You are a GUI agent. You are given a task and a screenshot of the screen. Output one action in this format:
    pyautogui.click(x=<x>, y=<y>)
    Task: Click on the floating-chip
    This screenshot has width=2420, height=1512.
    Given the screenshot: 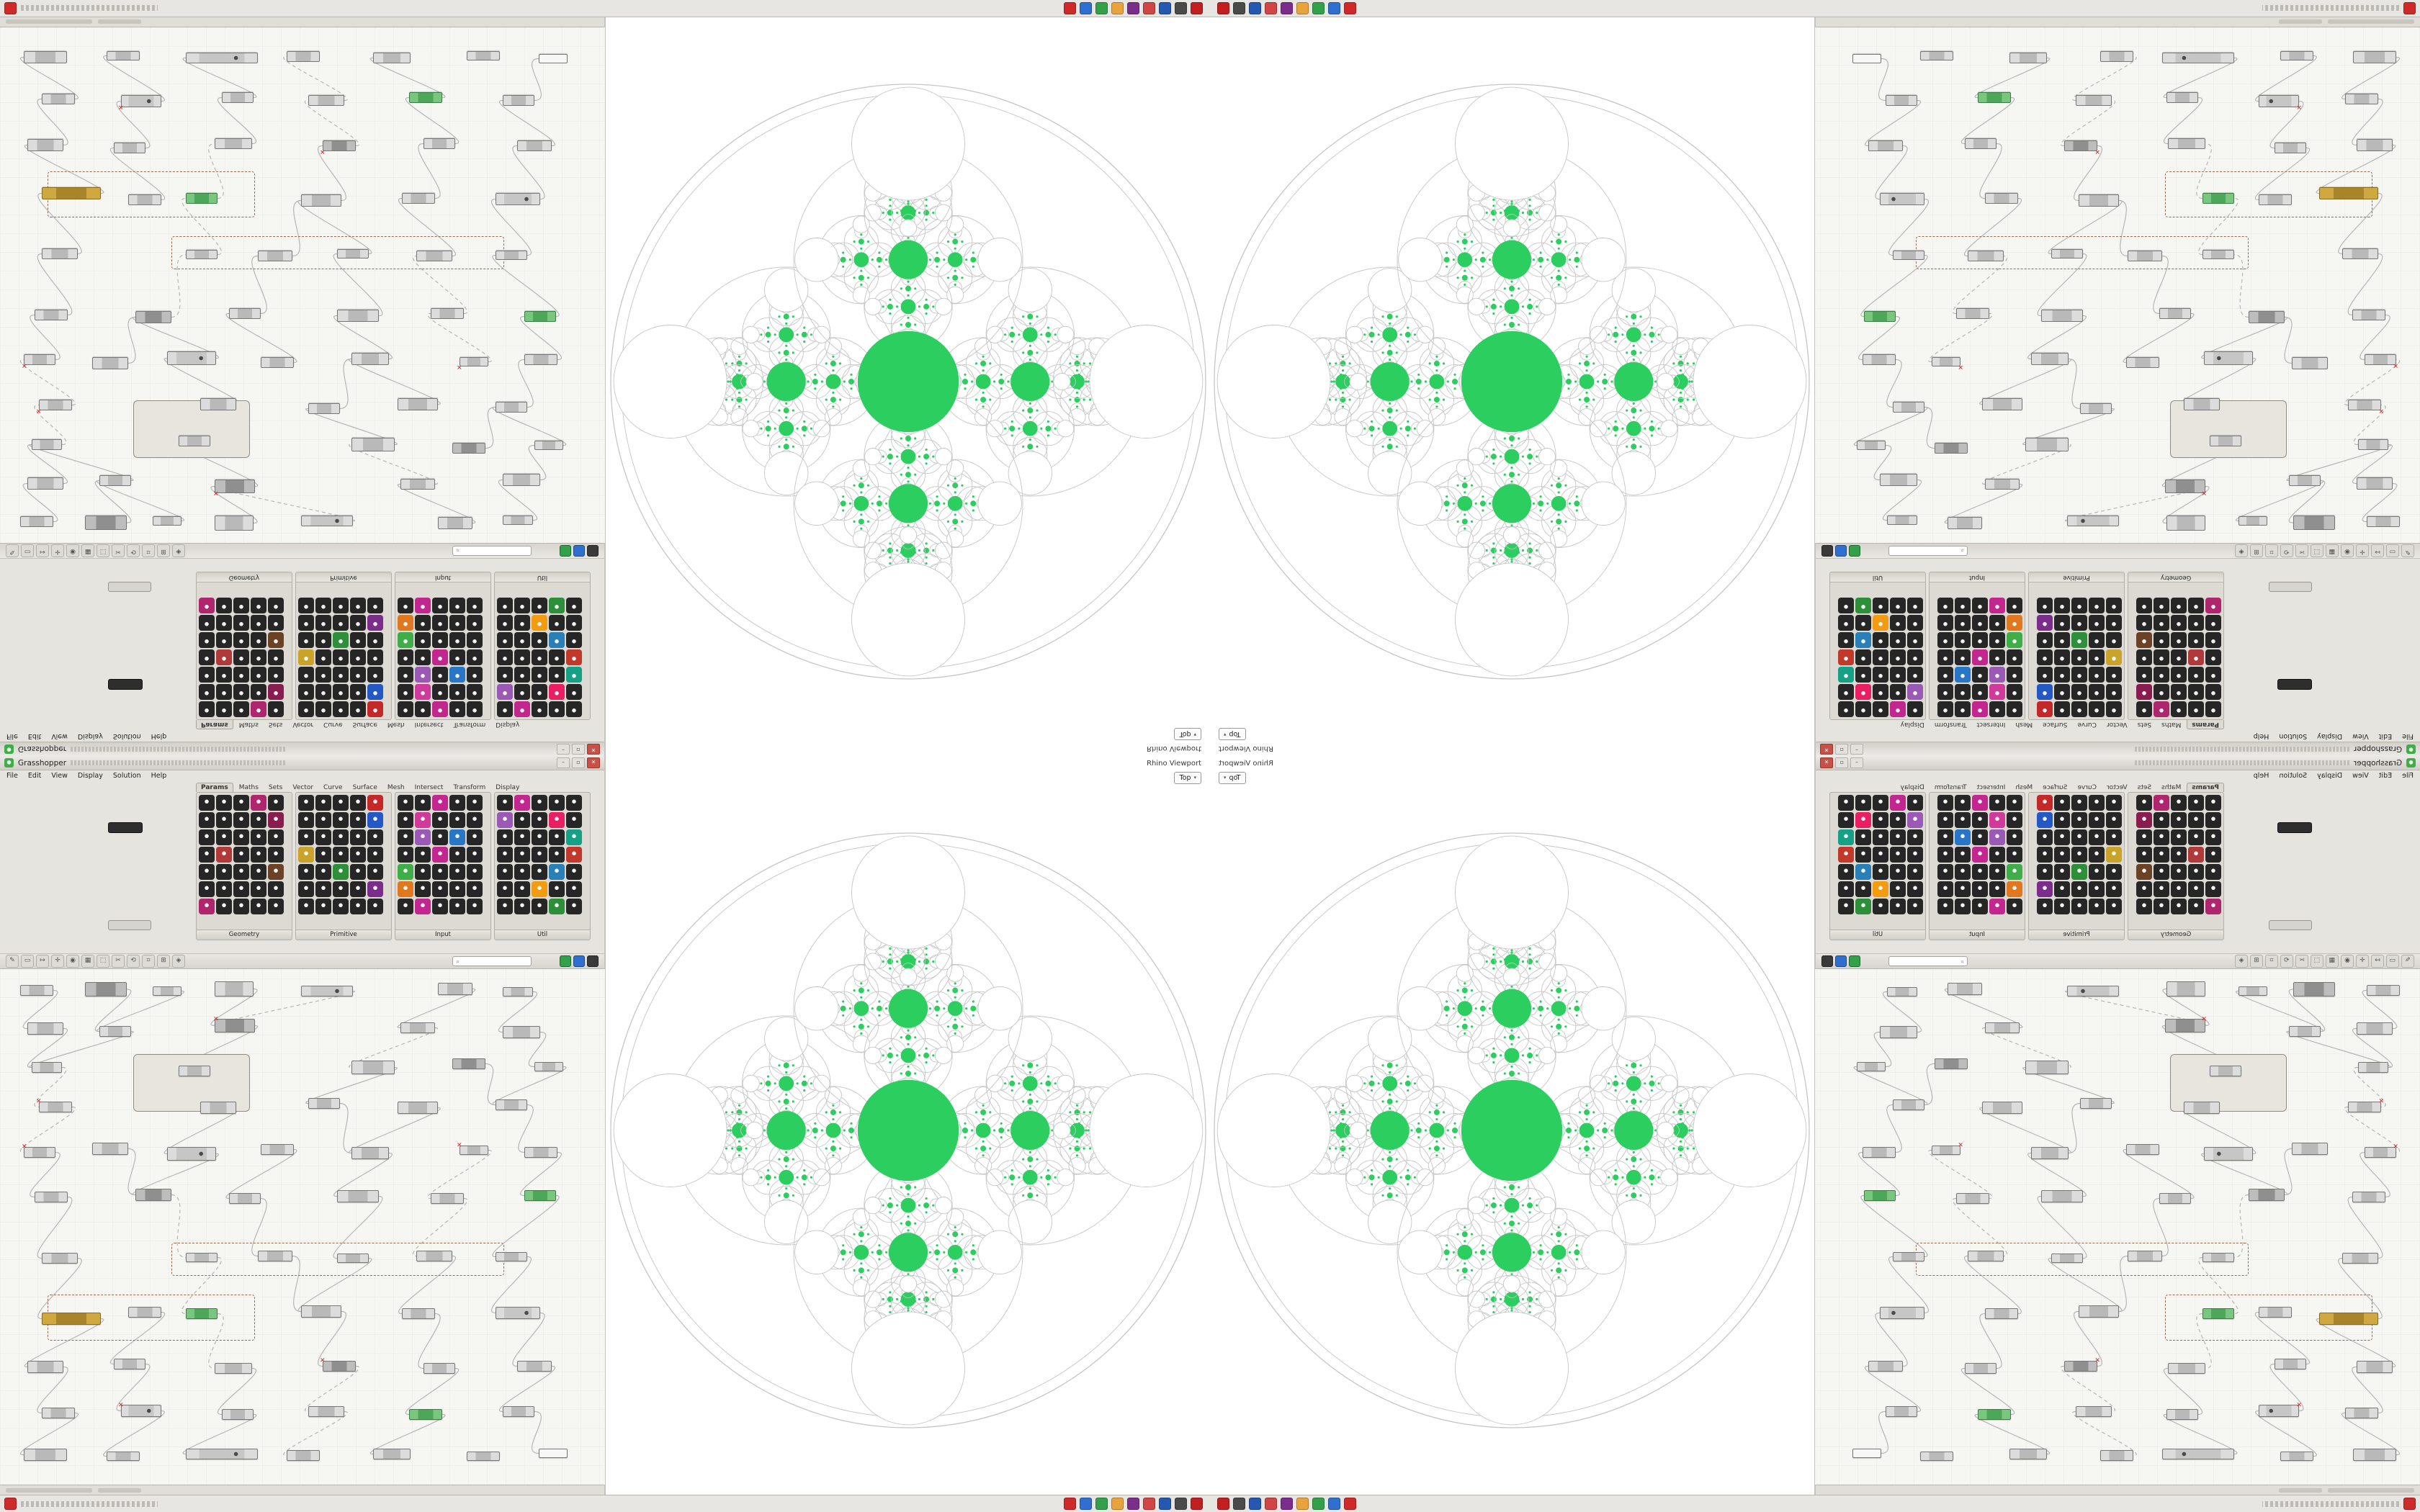 What is the action you would take?
    pyautogui.click(x=2290, y=925)
    